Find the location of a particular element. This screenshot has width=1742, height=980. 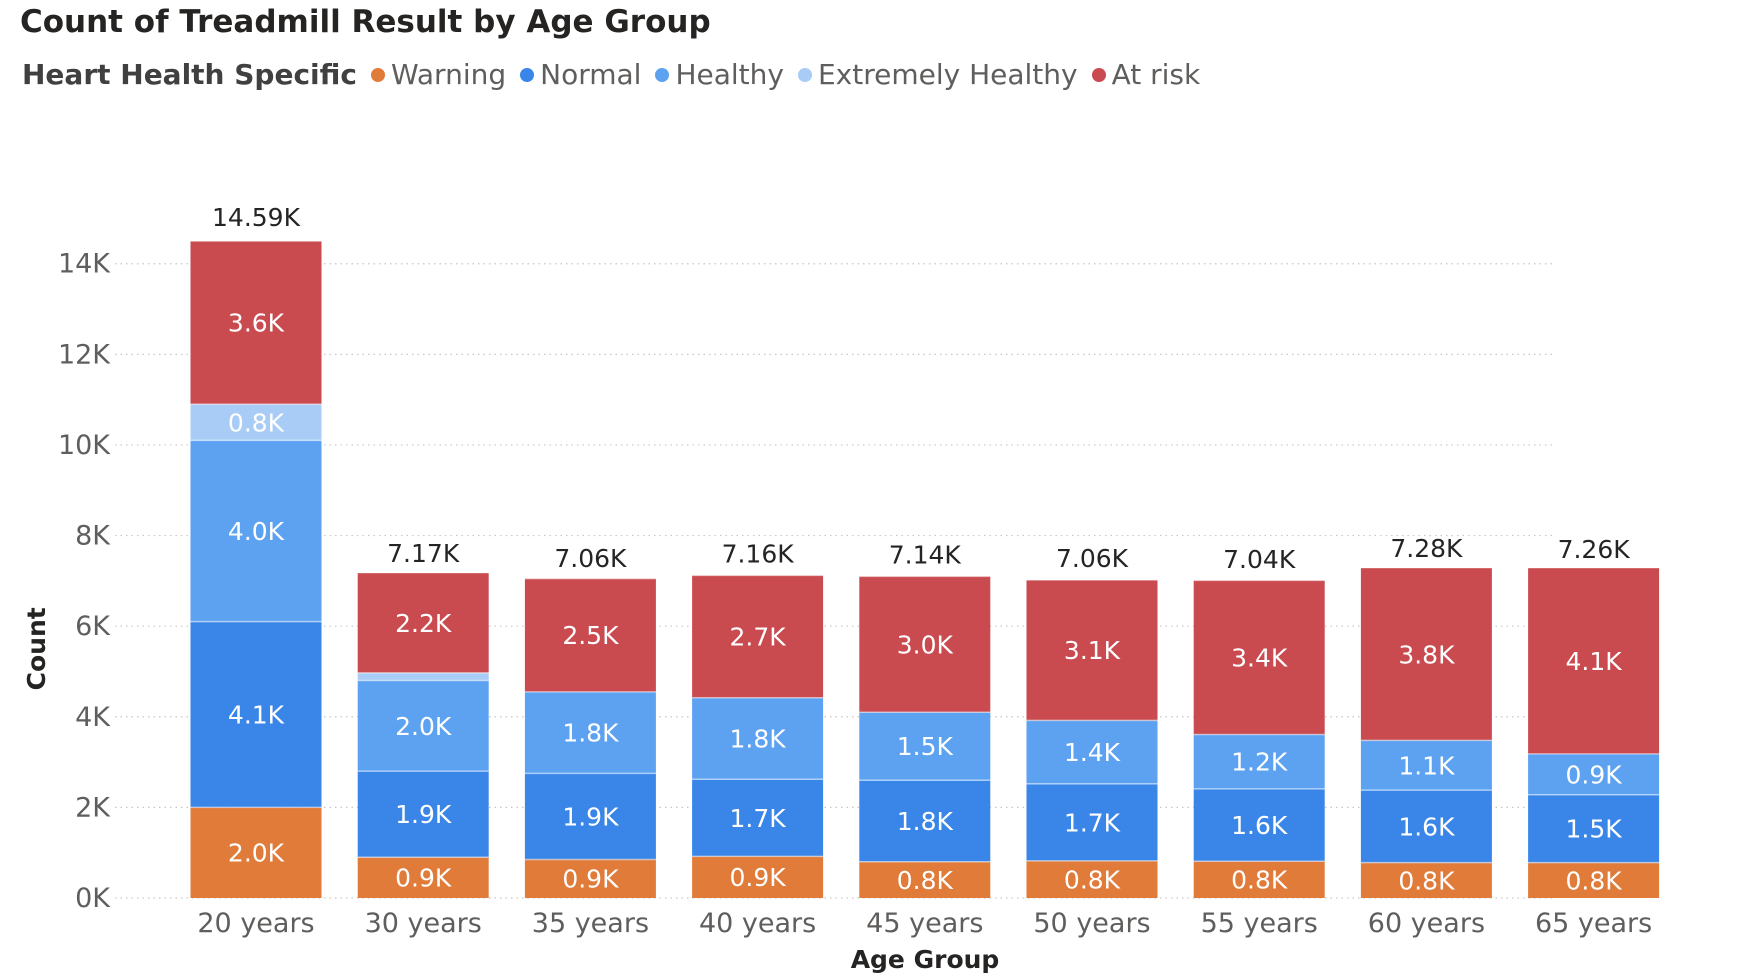

total-label: 7.26K is located at coordinates (1594, 549).